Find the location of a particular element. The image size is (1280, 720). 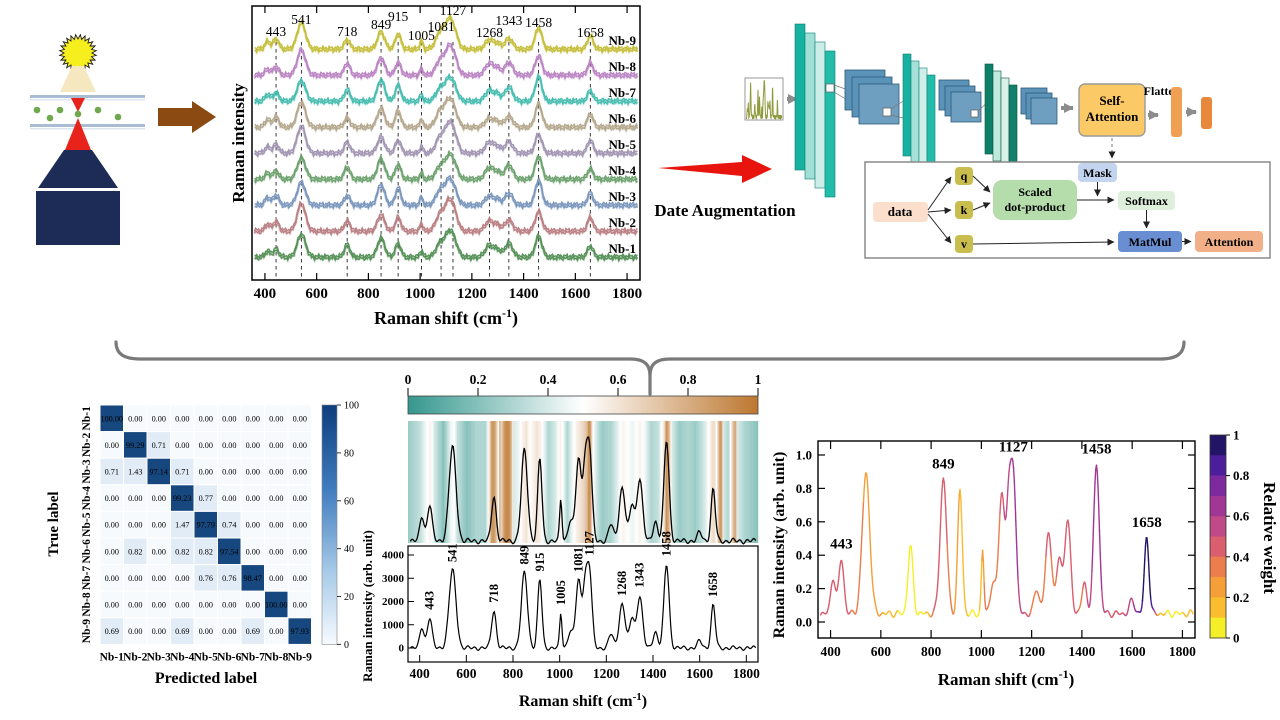

y-tick-label: 0.8 is located at coordinates (804, 488).